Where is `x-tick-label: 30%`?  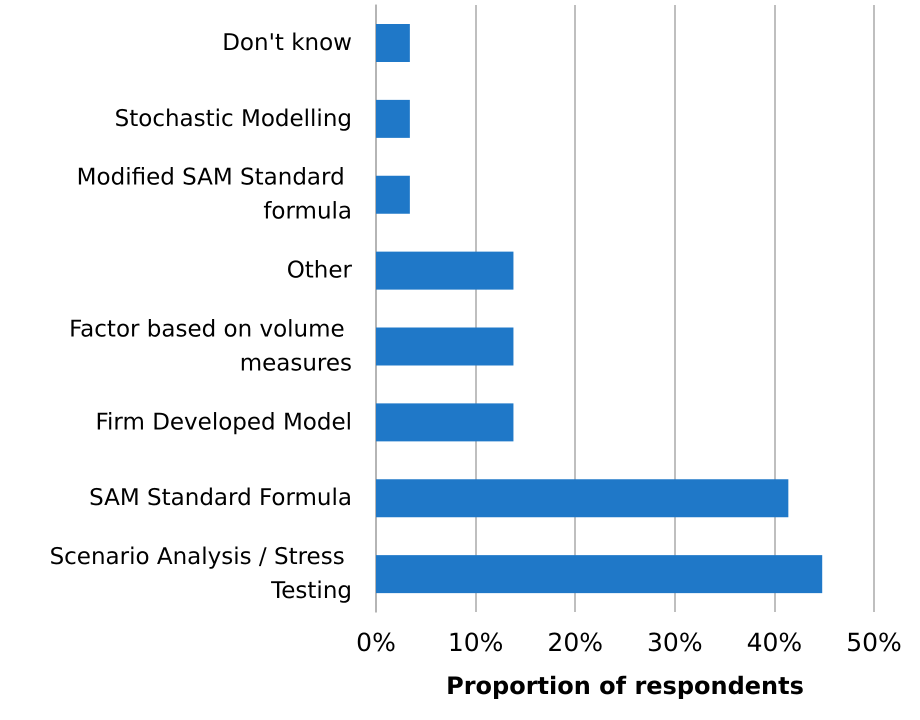
x-tick-label: 30% is located at coordinates (675, 642).